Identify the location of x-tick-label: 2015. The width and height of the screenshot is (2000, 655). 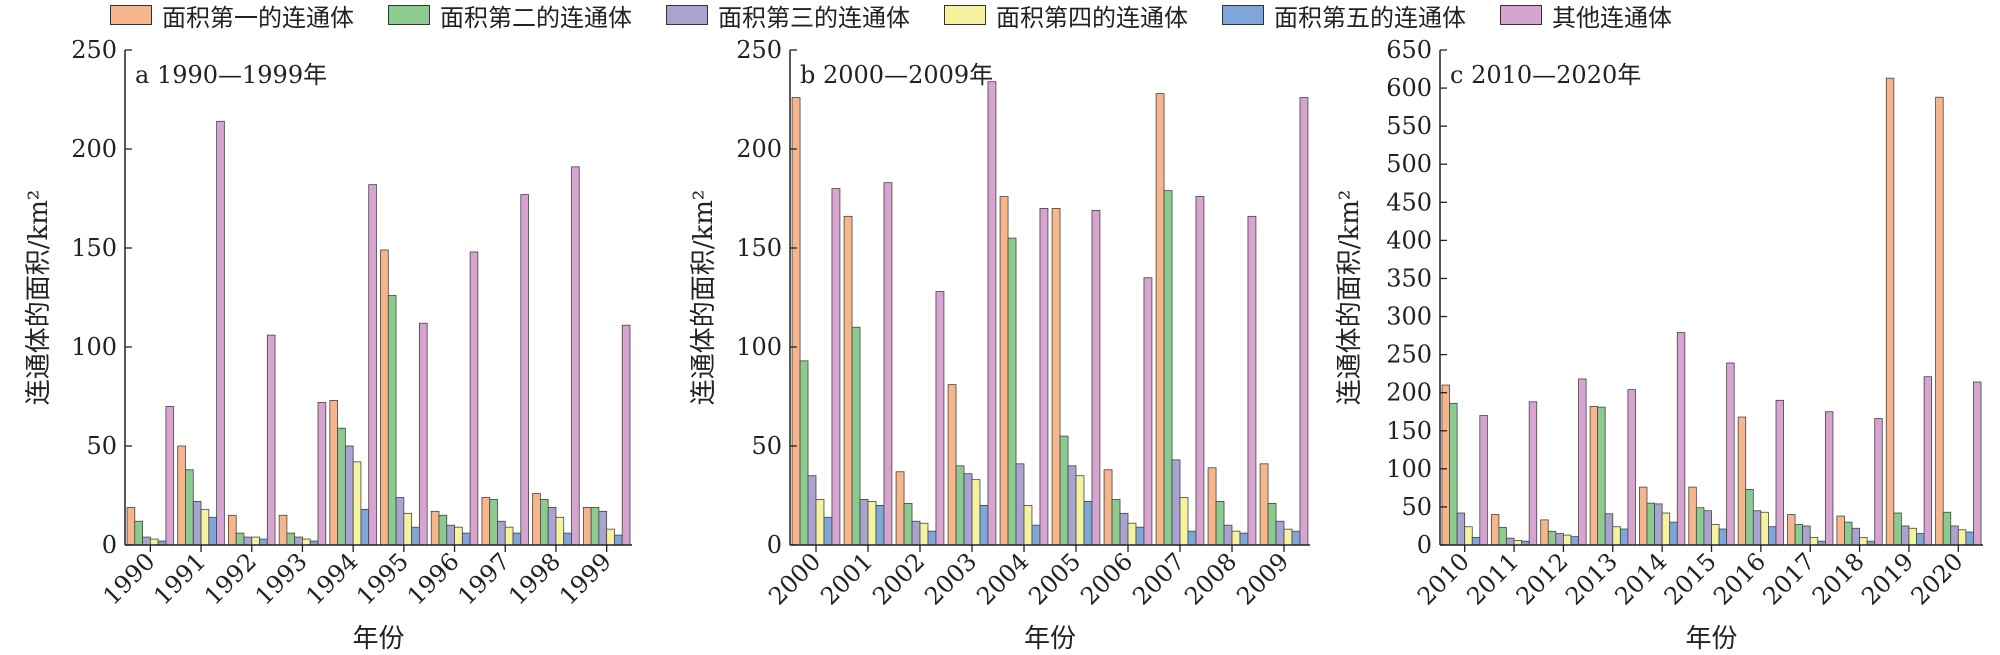
(1690, 578).